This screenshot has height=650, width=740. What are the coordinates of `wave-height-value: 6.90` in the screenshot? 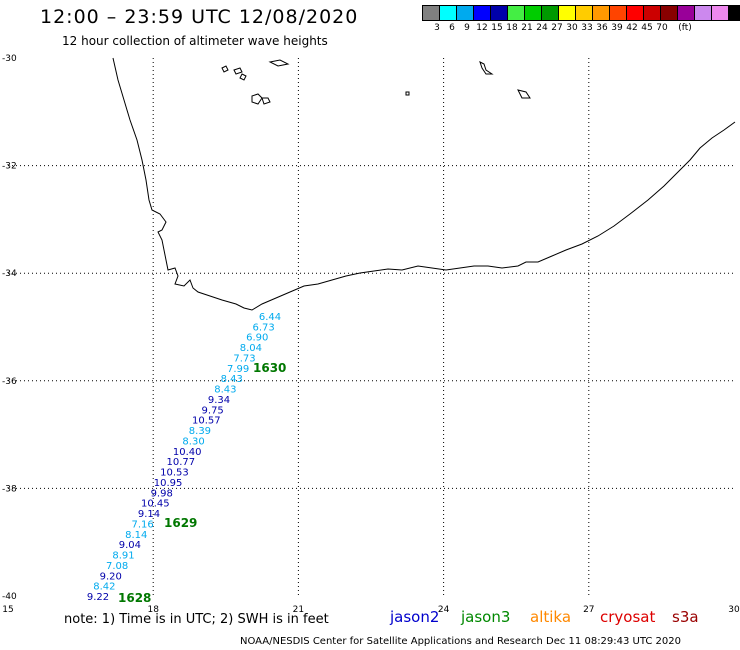 It's located at (257, 338).